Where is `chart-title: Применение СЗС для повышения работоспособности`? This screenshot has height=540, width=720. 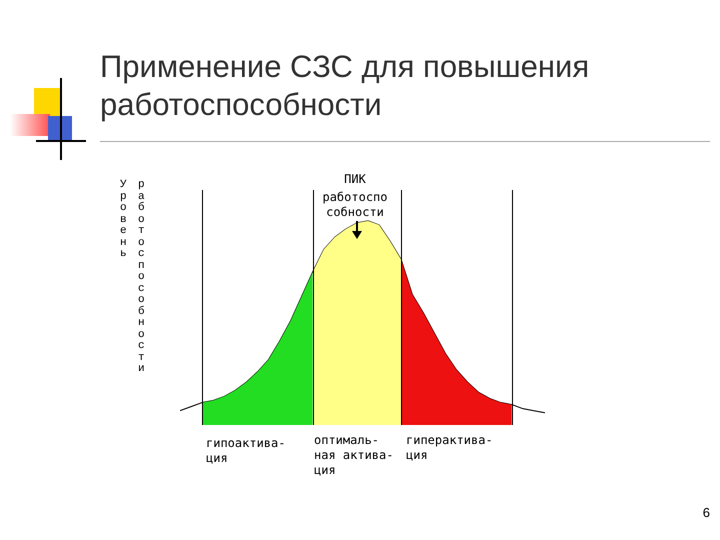
chart-title: Применение СЗС для повышения работоспособности is located at coordinates (345, 86).